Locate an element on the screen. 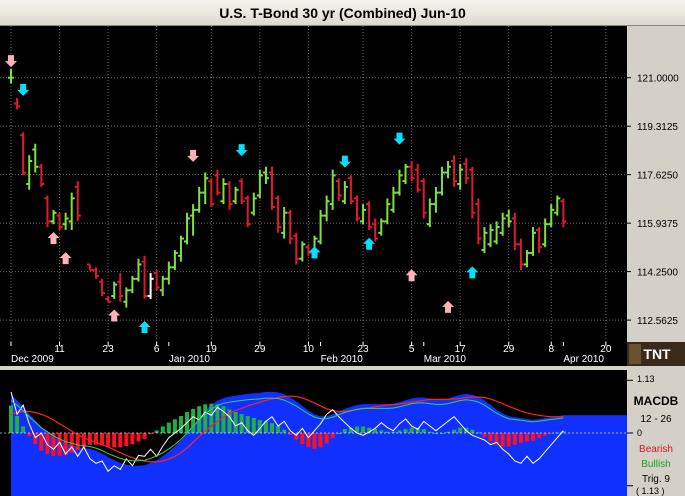 The width and height of the screenshot is (685, 496). y-tick-label: 112.5625 is located at coordinates (657, 321).